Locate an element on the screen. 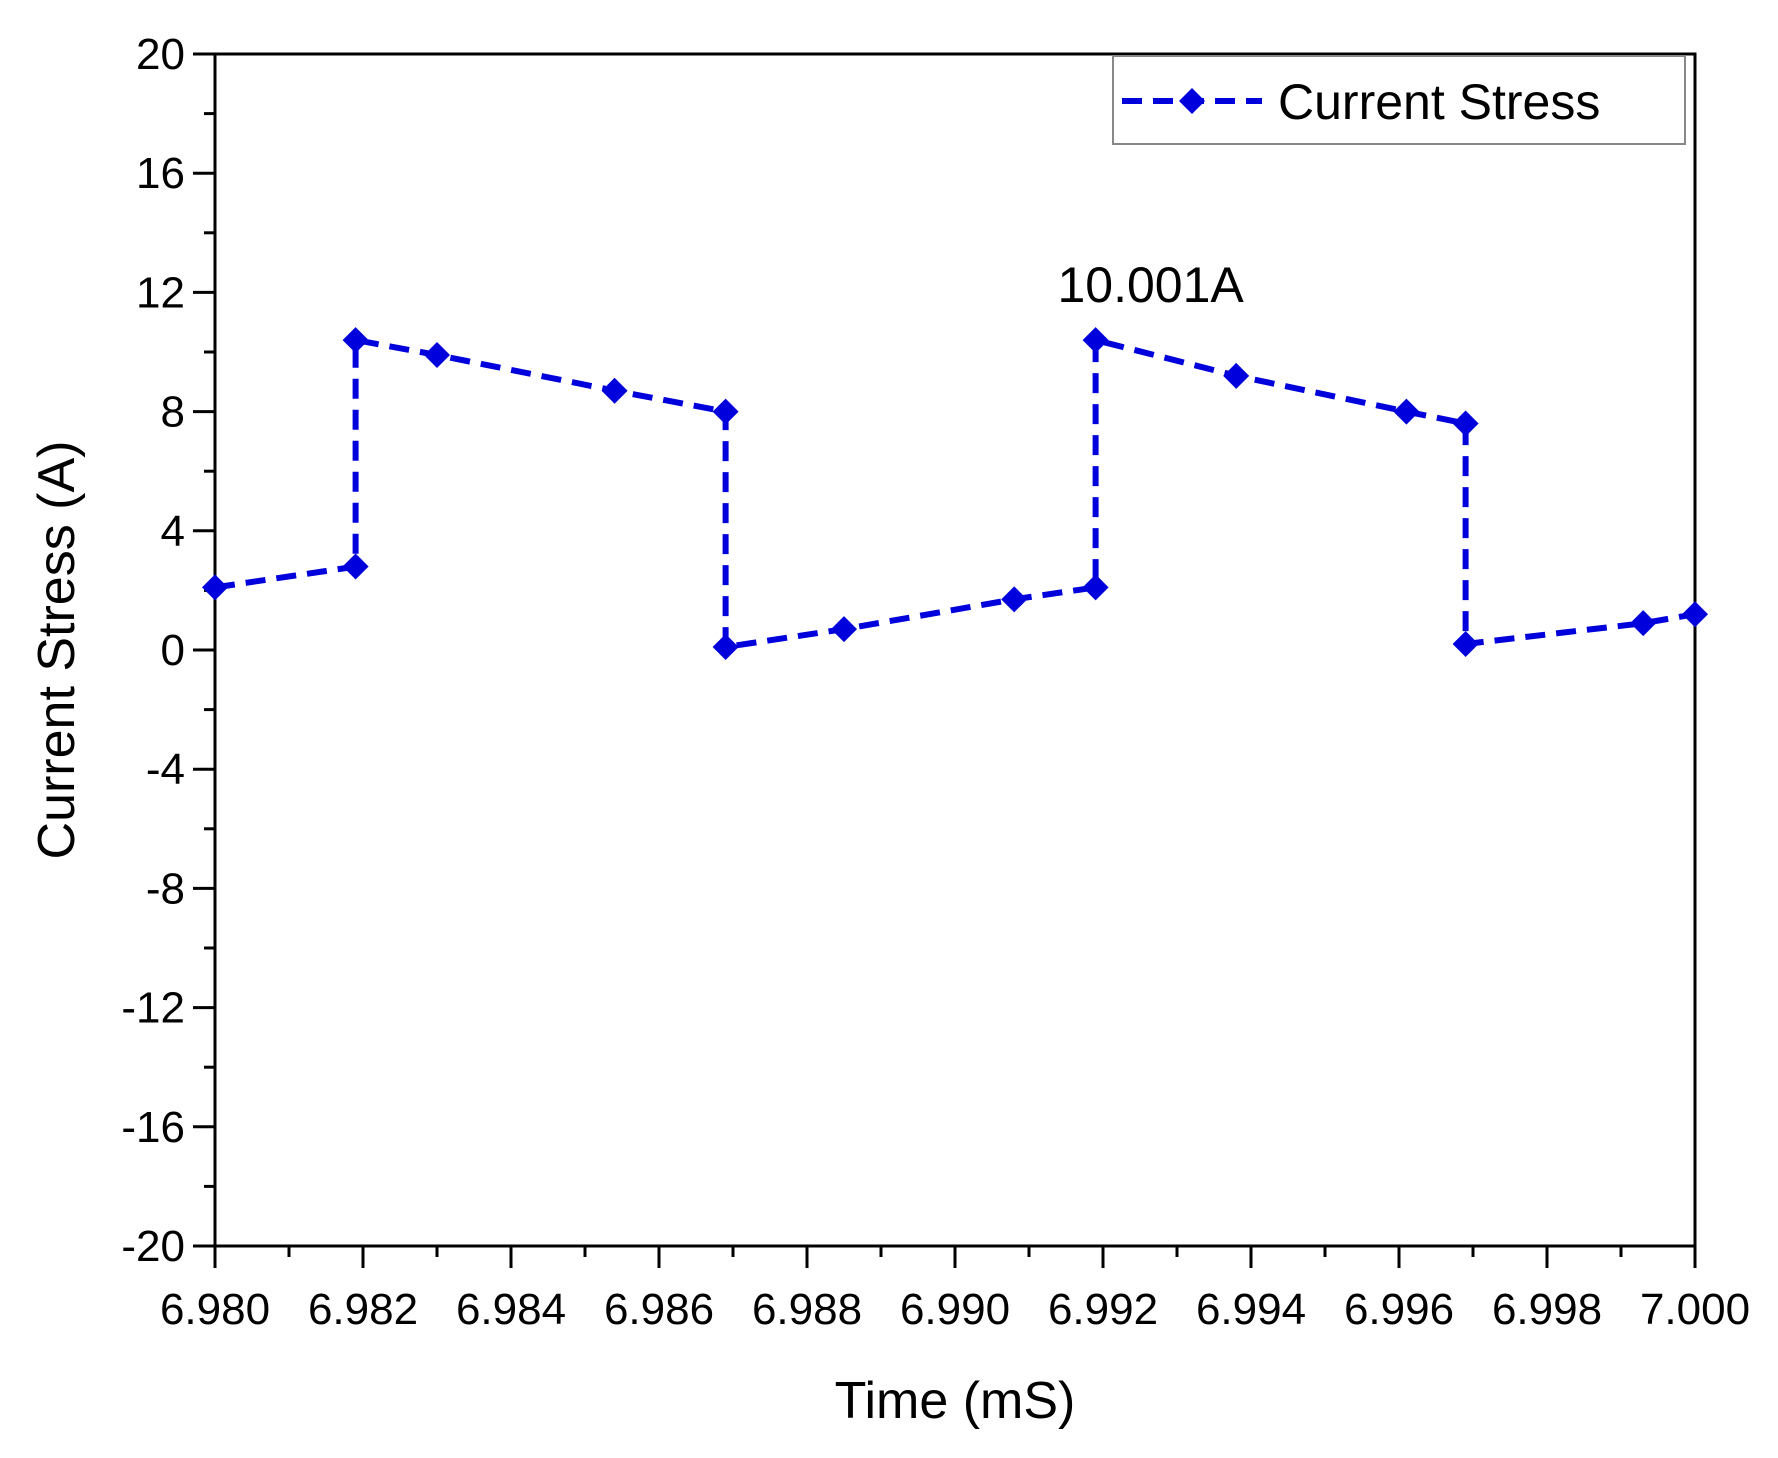  y-tick-label: -20 is located at coordinates (153, 1246).